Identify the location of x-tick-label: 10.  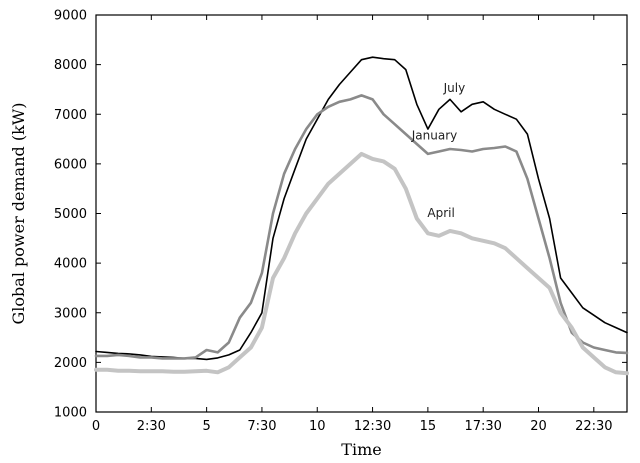
(317, 426).